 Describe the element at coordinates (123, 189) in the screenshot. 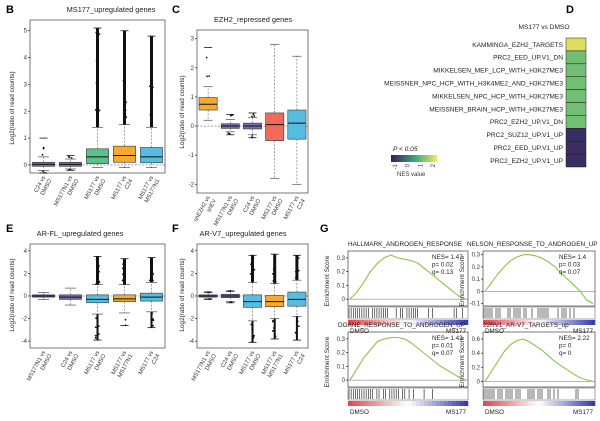

I see `category-label: MS177 vsC24` at that location.